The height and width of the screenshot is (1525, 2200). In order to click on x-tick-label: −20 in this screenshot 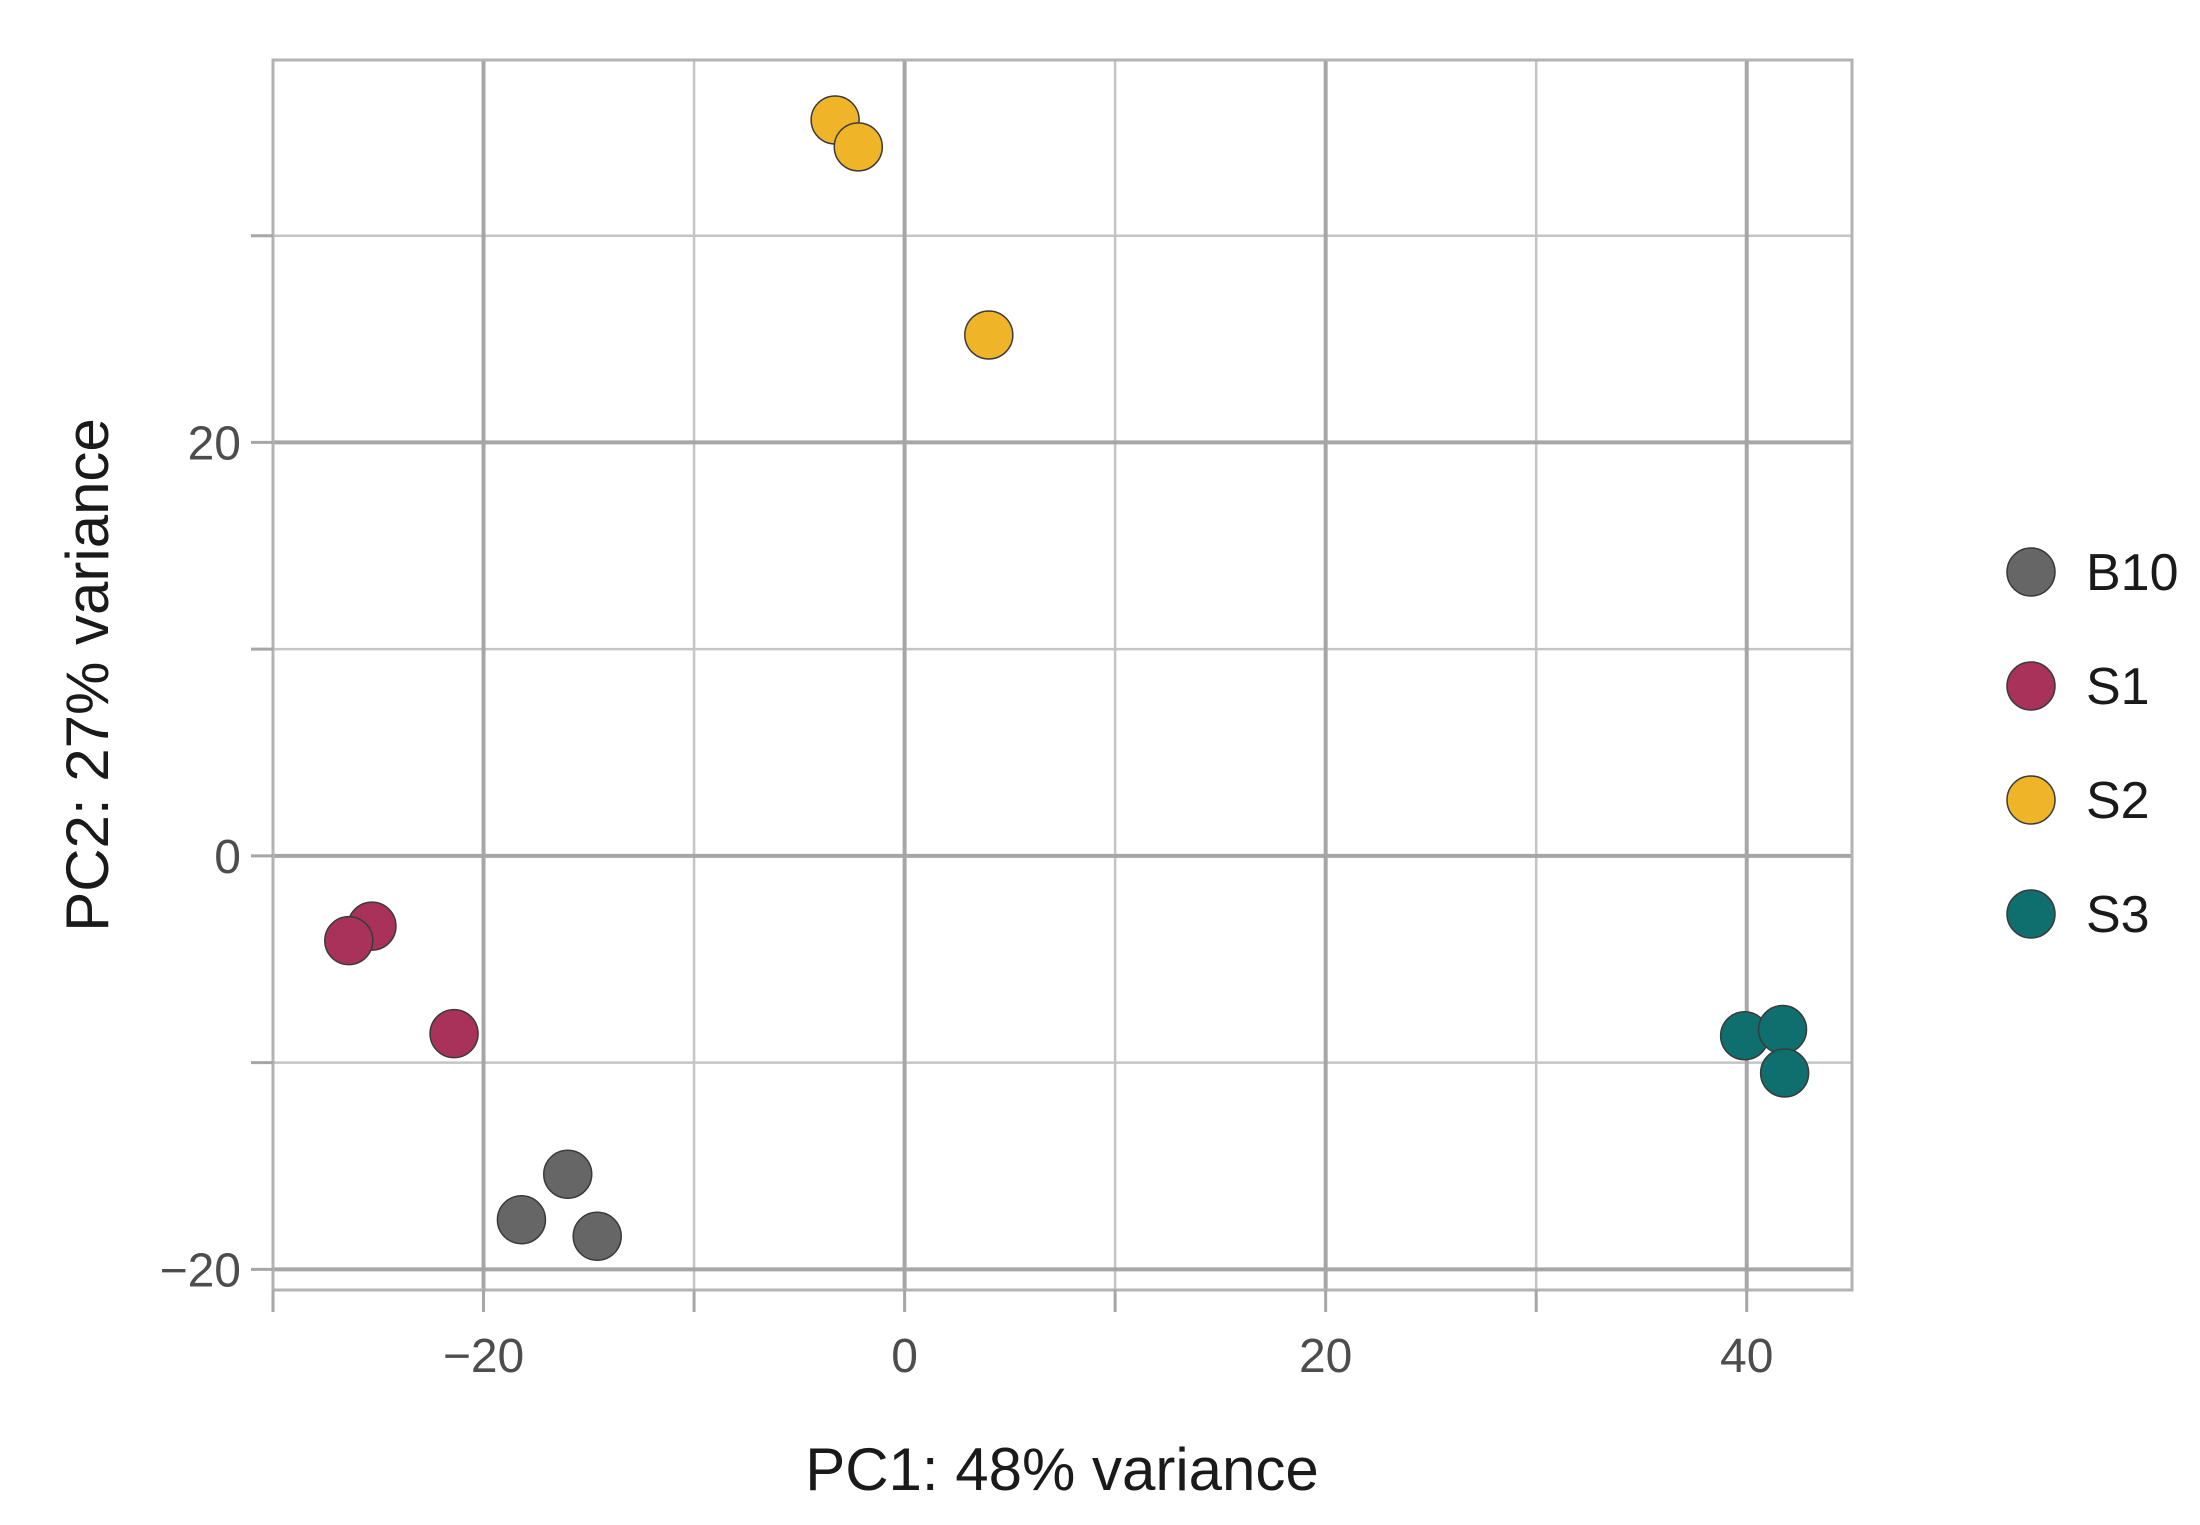, I will do `click(483, 1356)`.